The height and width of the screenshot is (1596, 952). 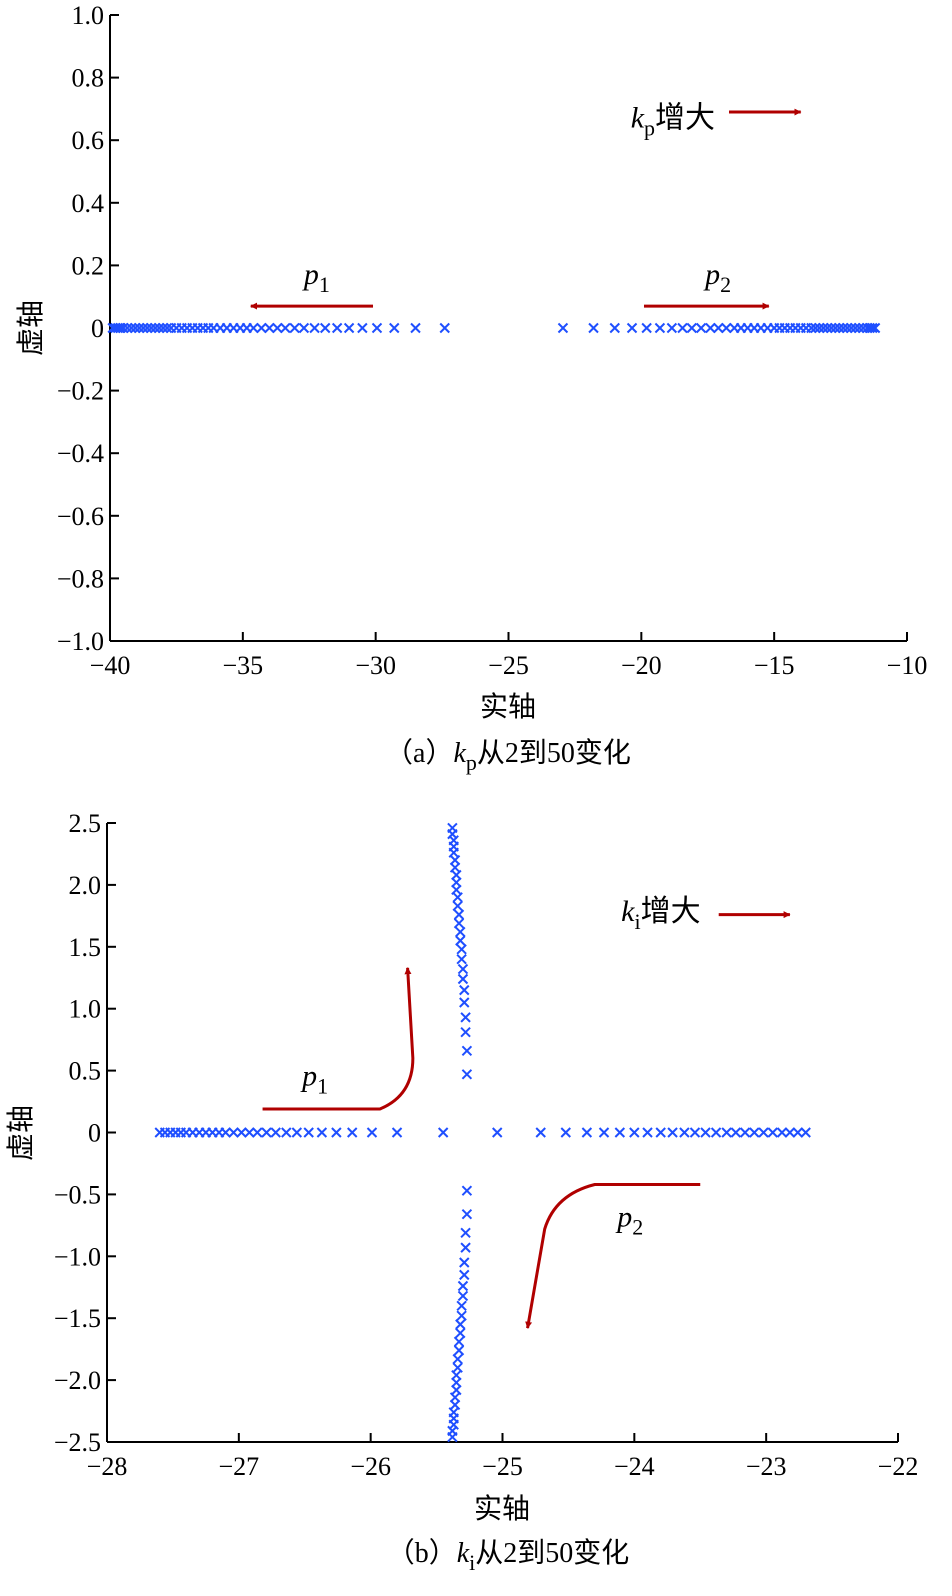 What do you see at coordinates (77, 1380) in the screenshot?
I see `panel-b-y-tick-label: −2.0` at bounding box center [77, 1380].